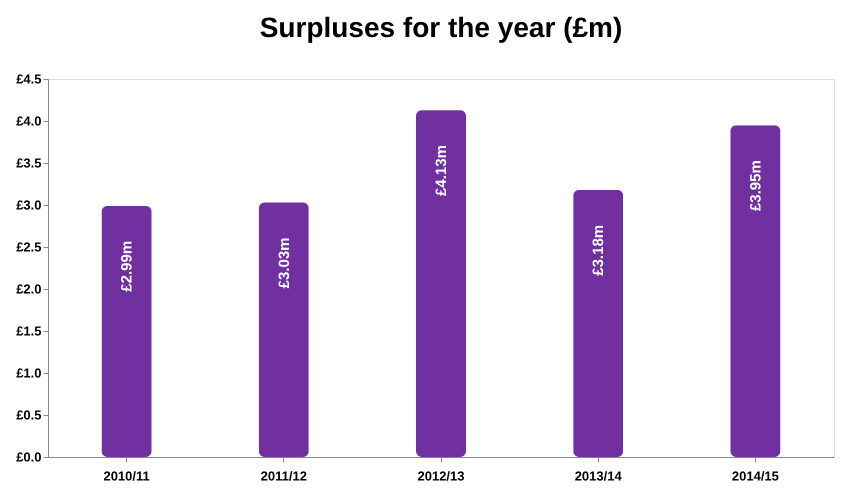 This screenshot has height=498, width=849. What do you see at coordinates (29, 457) in the screenshot?
I see `y-tick-label: £0.0` at bounding box center [29, 457].